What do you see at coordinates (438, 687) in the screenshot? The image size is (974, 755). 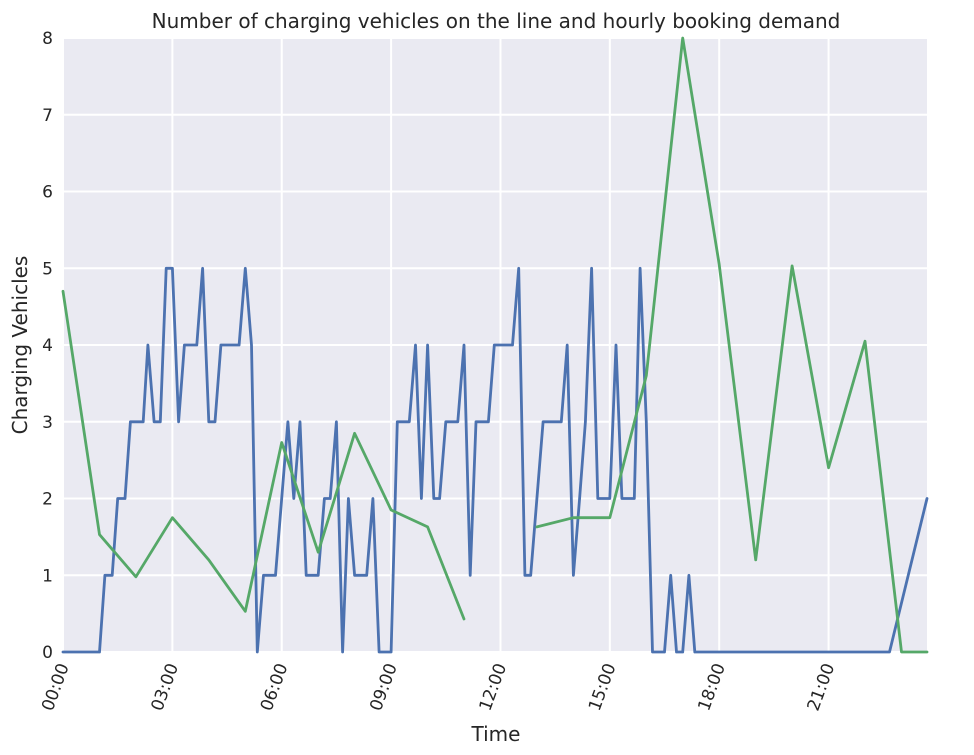 I see `x-axis: 00:00 03:00 06:00 09:00 12:00 15:00 18:00 21:00` at bounding box center [438, 687].